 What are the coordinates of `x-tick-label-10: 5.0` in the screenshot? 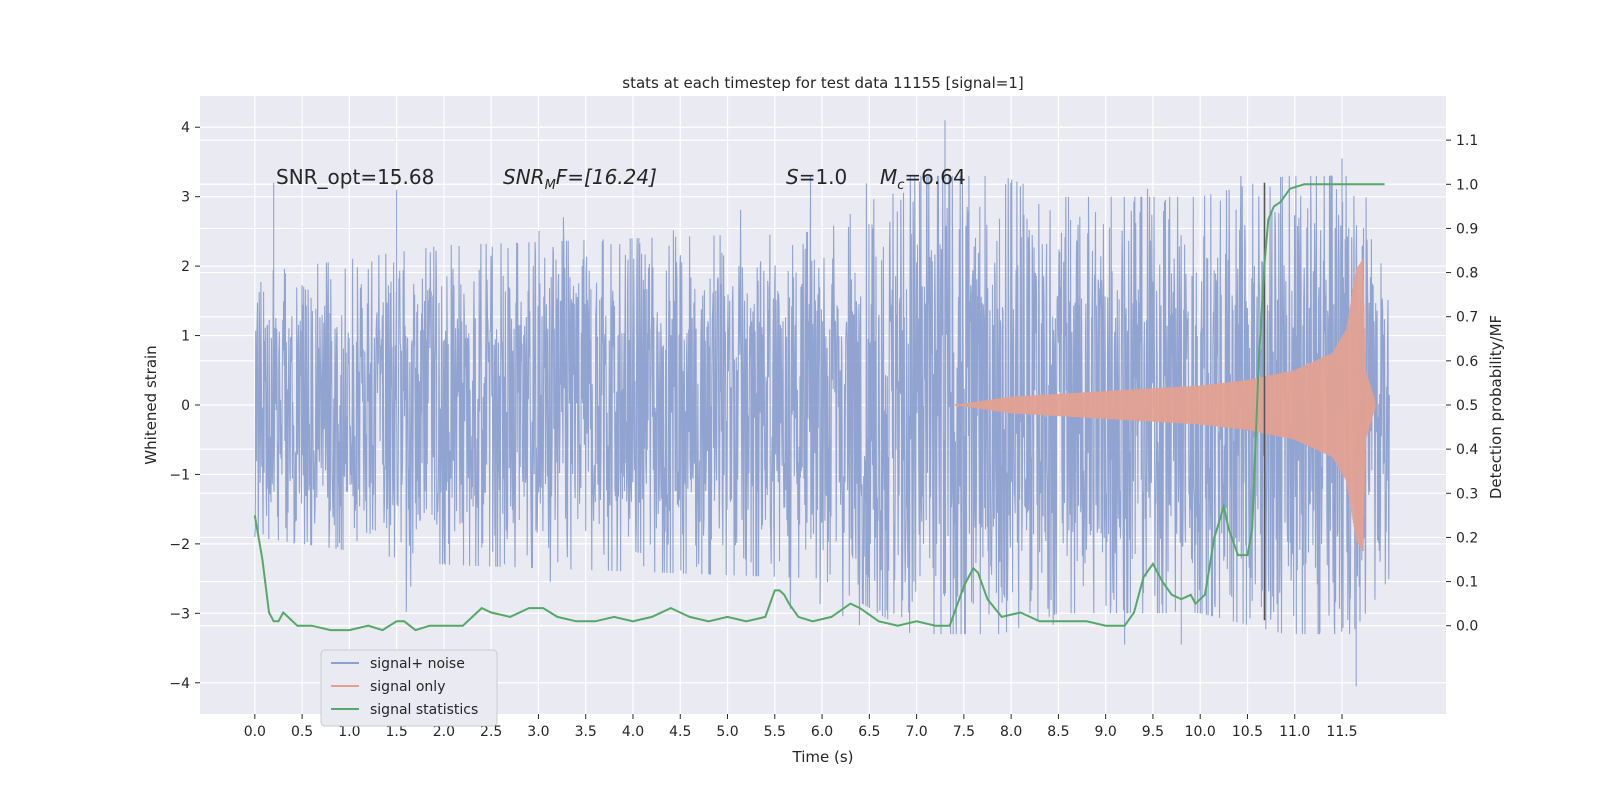 It's located at (727, 732).